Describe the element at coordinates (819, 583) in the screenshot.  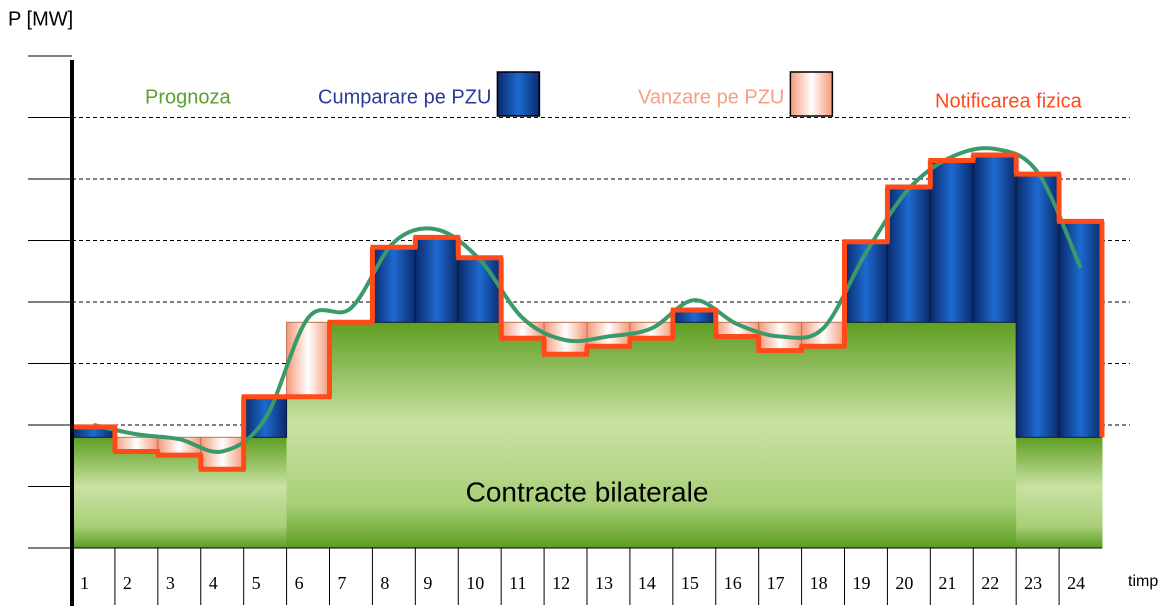
I see `x-tick-label: 18` at that location.